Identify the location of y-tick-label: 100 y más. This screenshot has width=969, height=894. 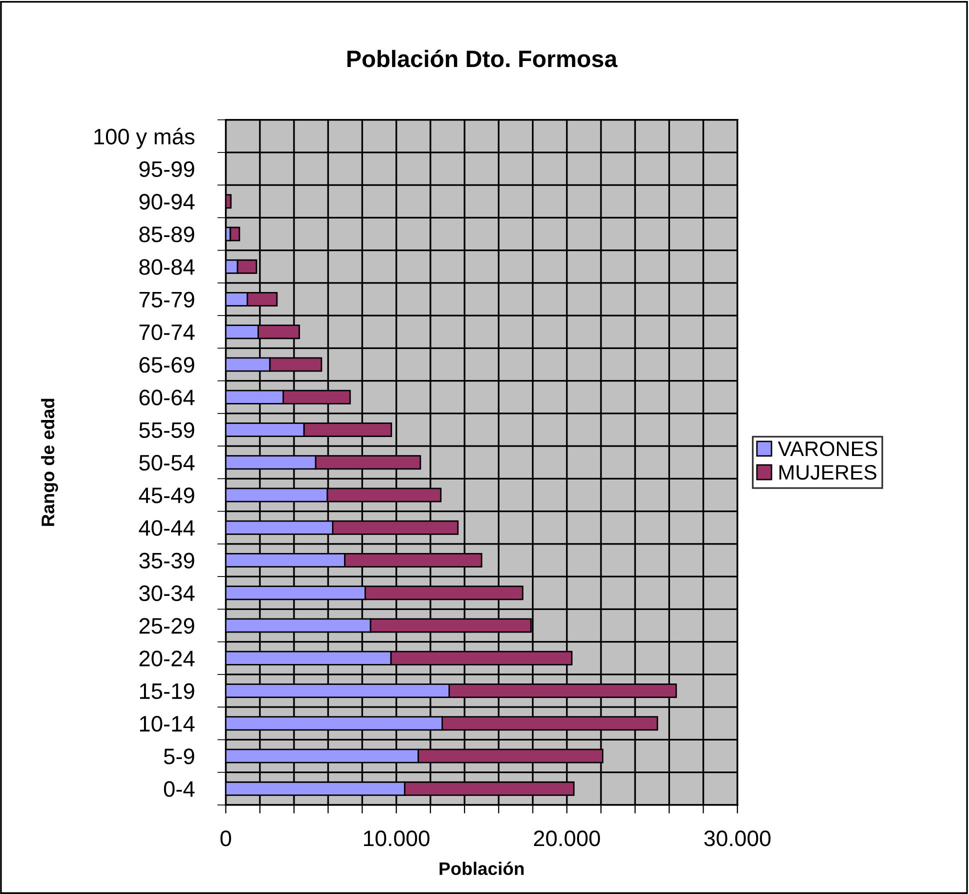
(144, 138).